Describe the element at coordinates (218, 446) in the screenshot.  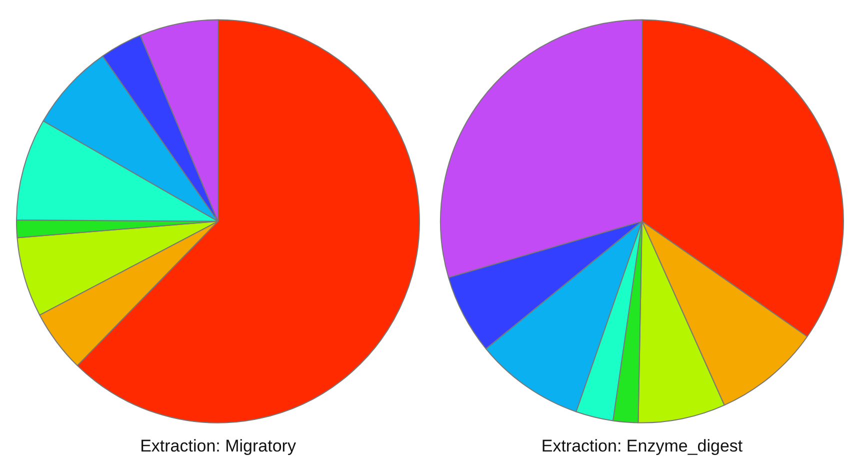
I see `text: Extraction: Migratory` at that location.